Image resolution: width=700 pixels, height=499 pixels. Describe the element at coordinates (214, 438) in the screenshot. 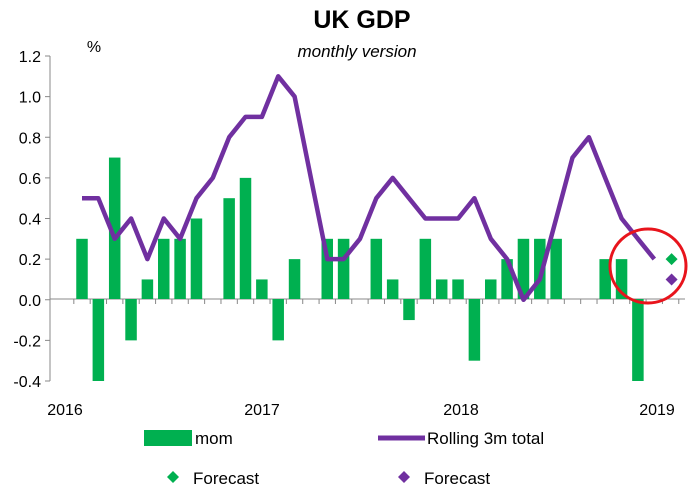

I see `legend-label-mom: mom` at that location.